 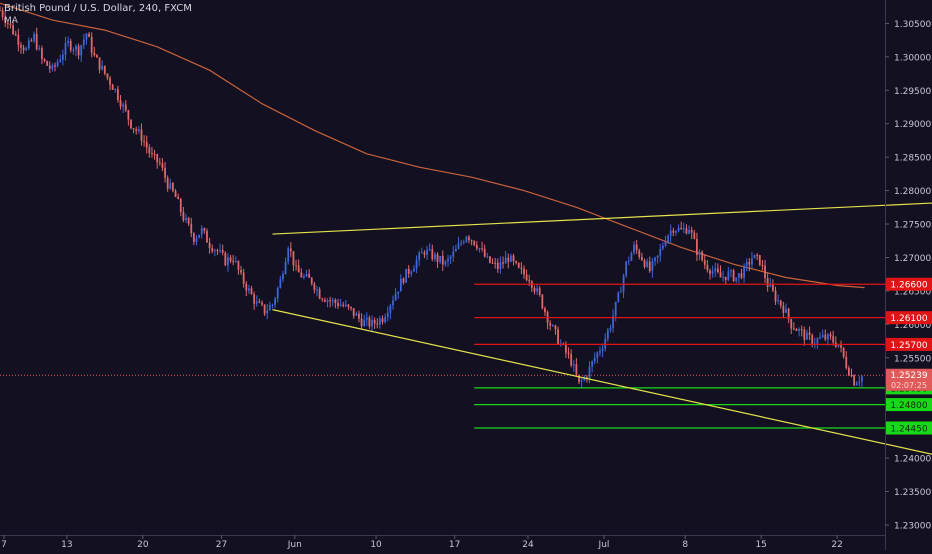 I want to click on upper-trend-line, so click(x=602, y=214).